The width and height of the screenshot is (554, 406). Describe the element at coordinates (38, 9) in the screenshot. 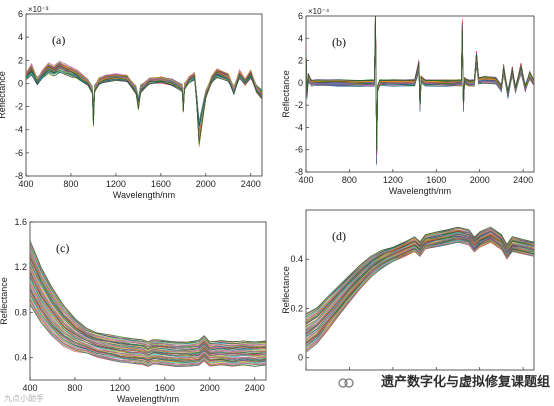

I see `axis-exponent: ×10⁻³` at that location.